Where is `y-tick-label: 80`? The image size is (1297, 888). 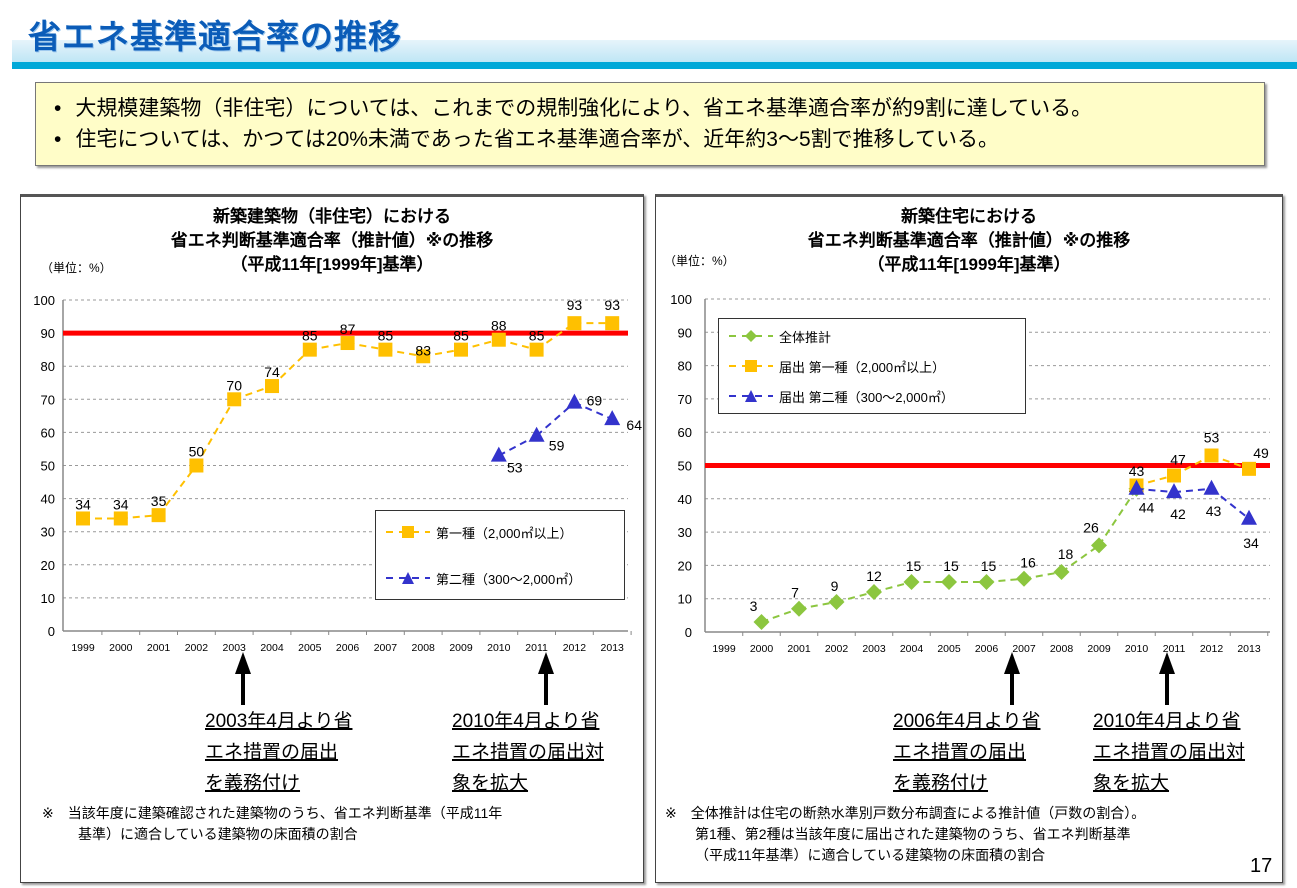 y-tick-label: 80 is located at coordinates (685, 366).